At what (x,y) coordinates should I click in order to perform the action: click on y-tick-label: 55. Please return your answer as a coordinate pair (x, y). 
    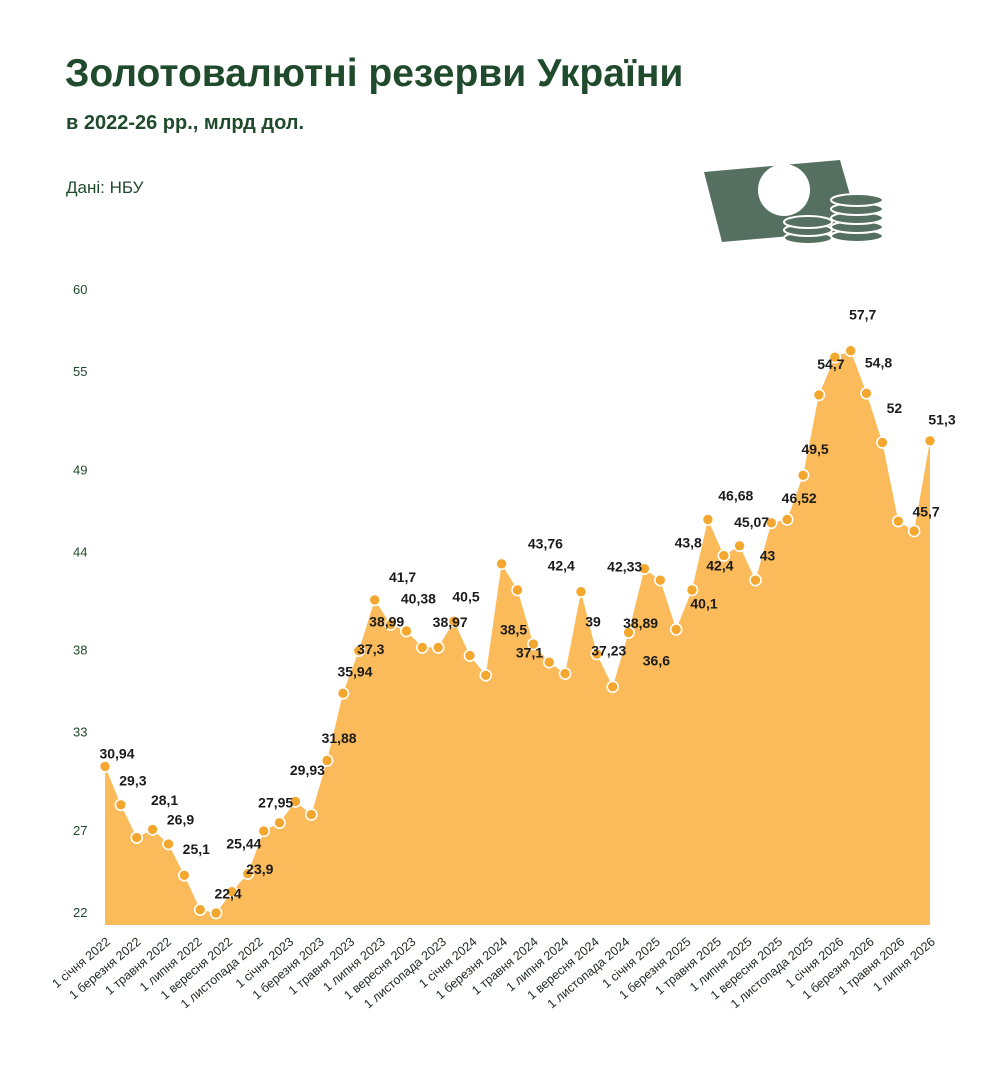
    Looking at the image, I should click on (80, 371).